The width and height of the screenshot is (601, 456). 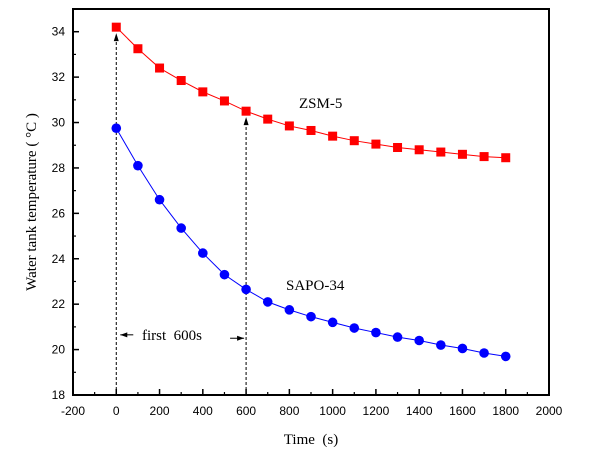 What do you see at coordinates (172, 336) in the screenshot?
I see `interval-label: first 600s` at bounding box center [172, 336].